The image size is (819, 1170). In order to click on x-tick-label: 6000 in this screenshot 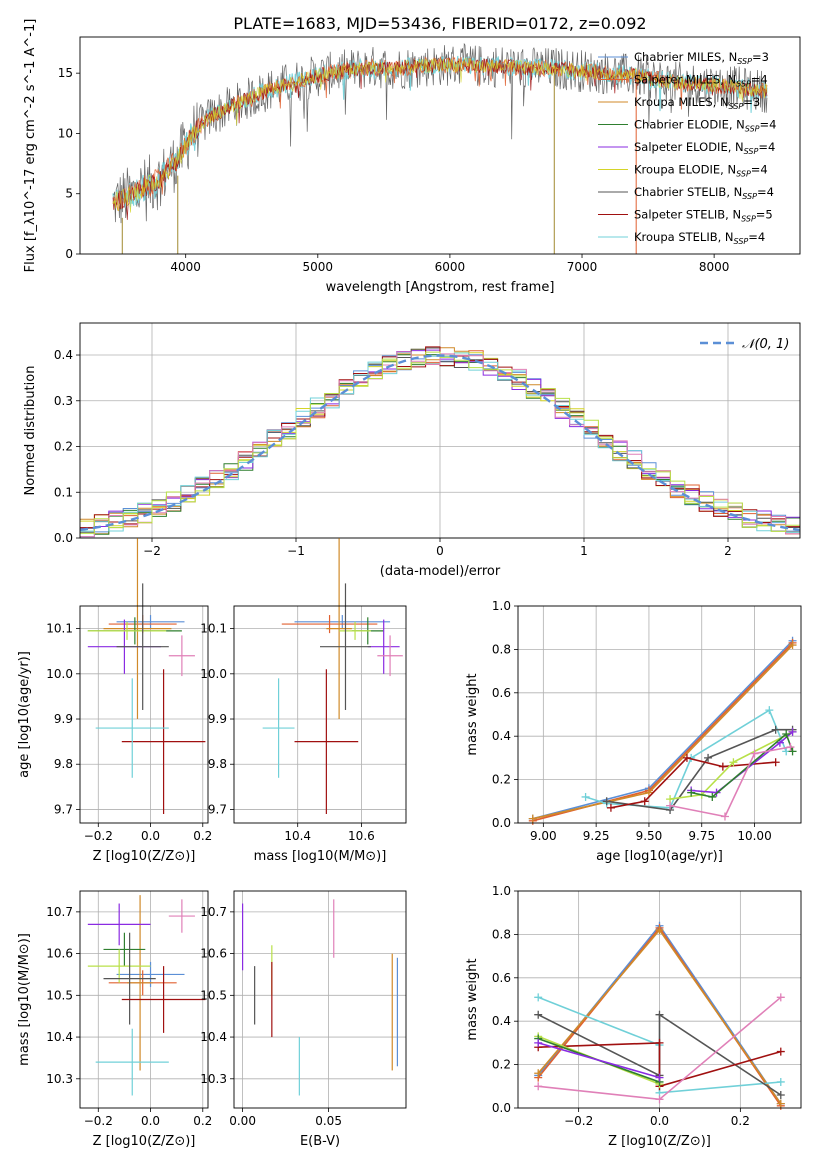, I will do `click(450, 267)`.